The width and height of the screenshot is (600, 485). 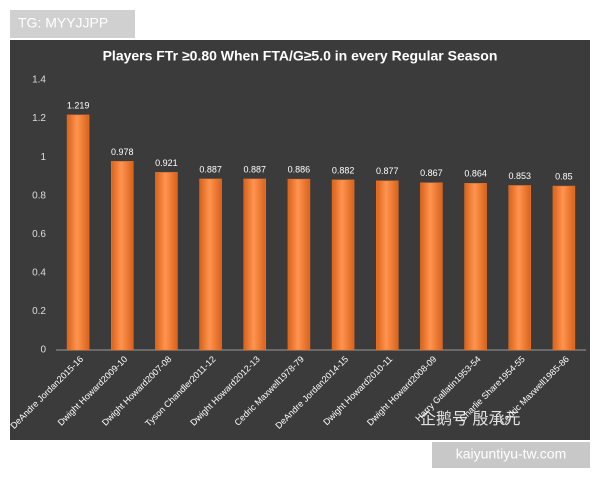 What do you see at coordinates (519, 176) in the screenshot?
I see `value-label: 0.853` at bounding box center [519, 176].